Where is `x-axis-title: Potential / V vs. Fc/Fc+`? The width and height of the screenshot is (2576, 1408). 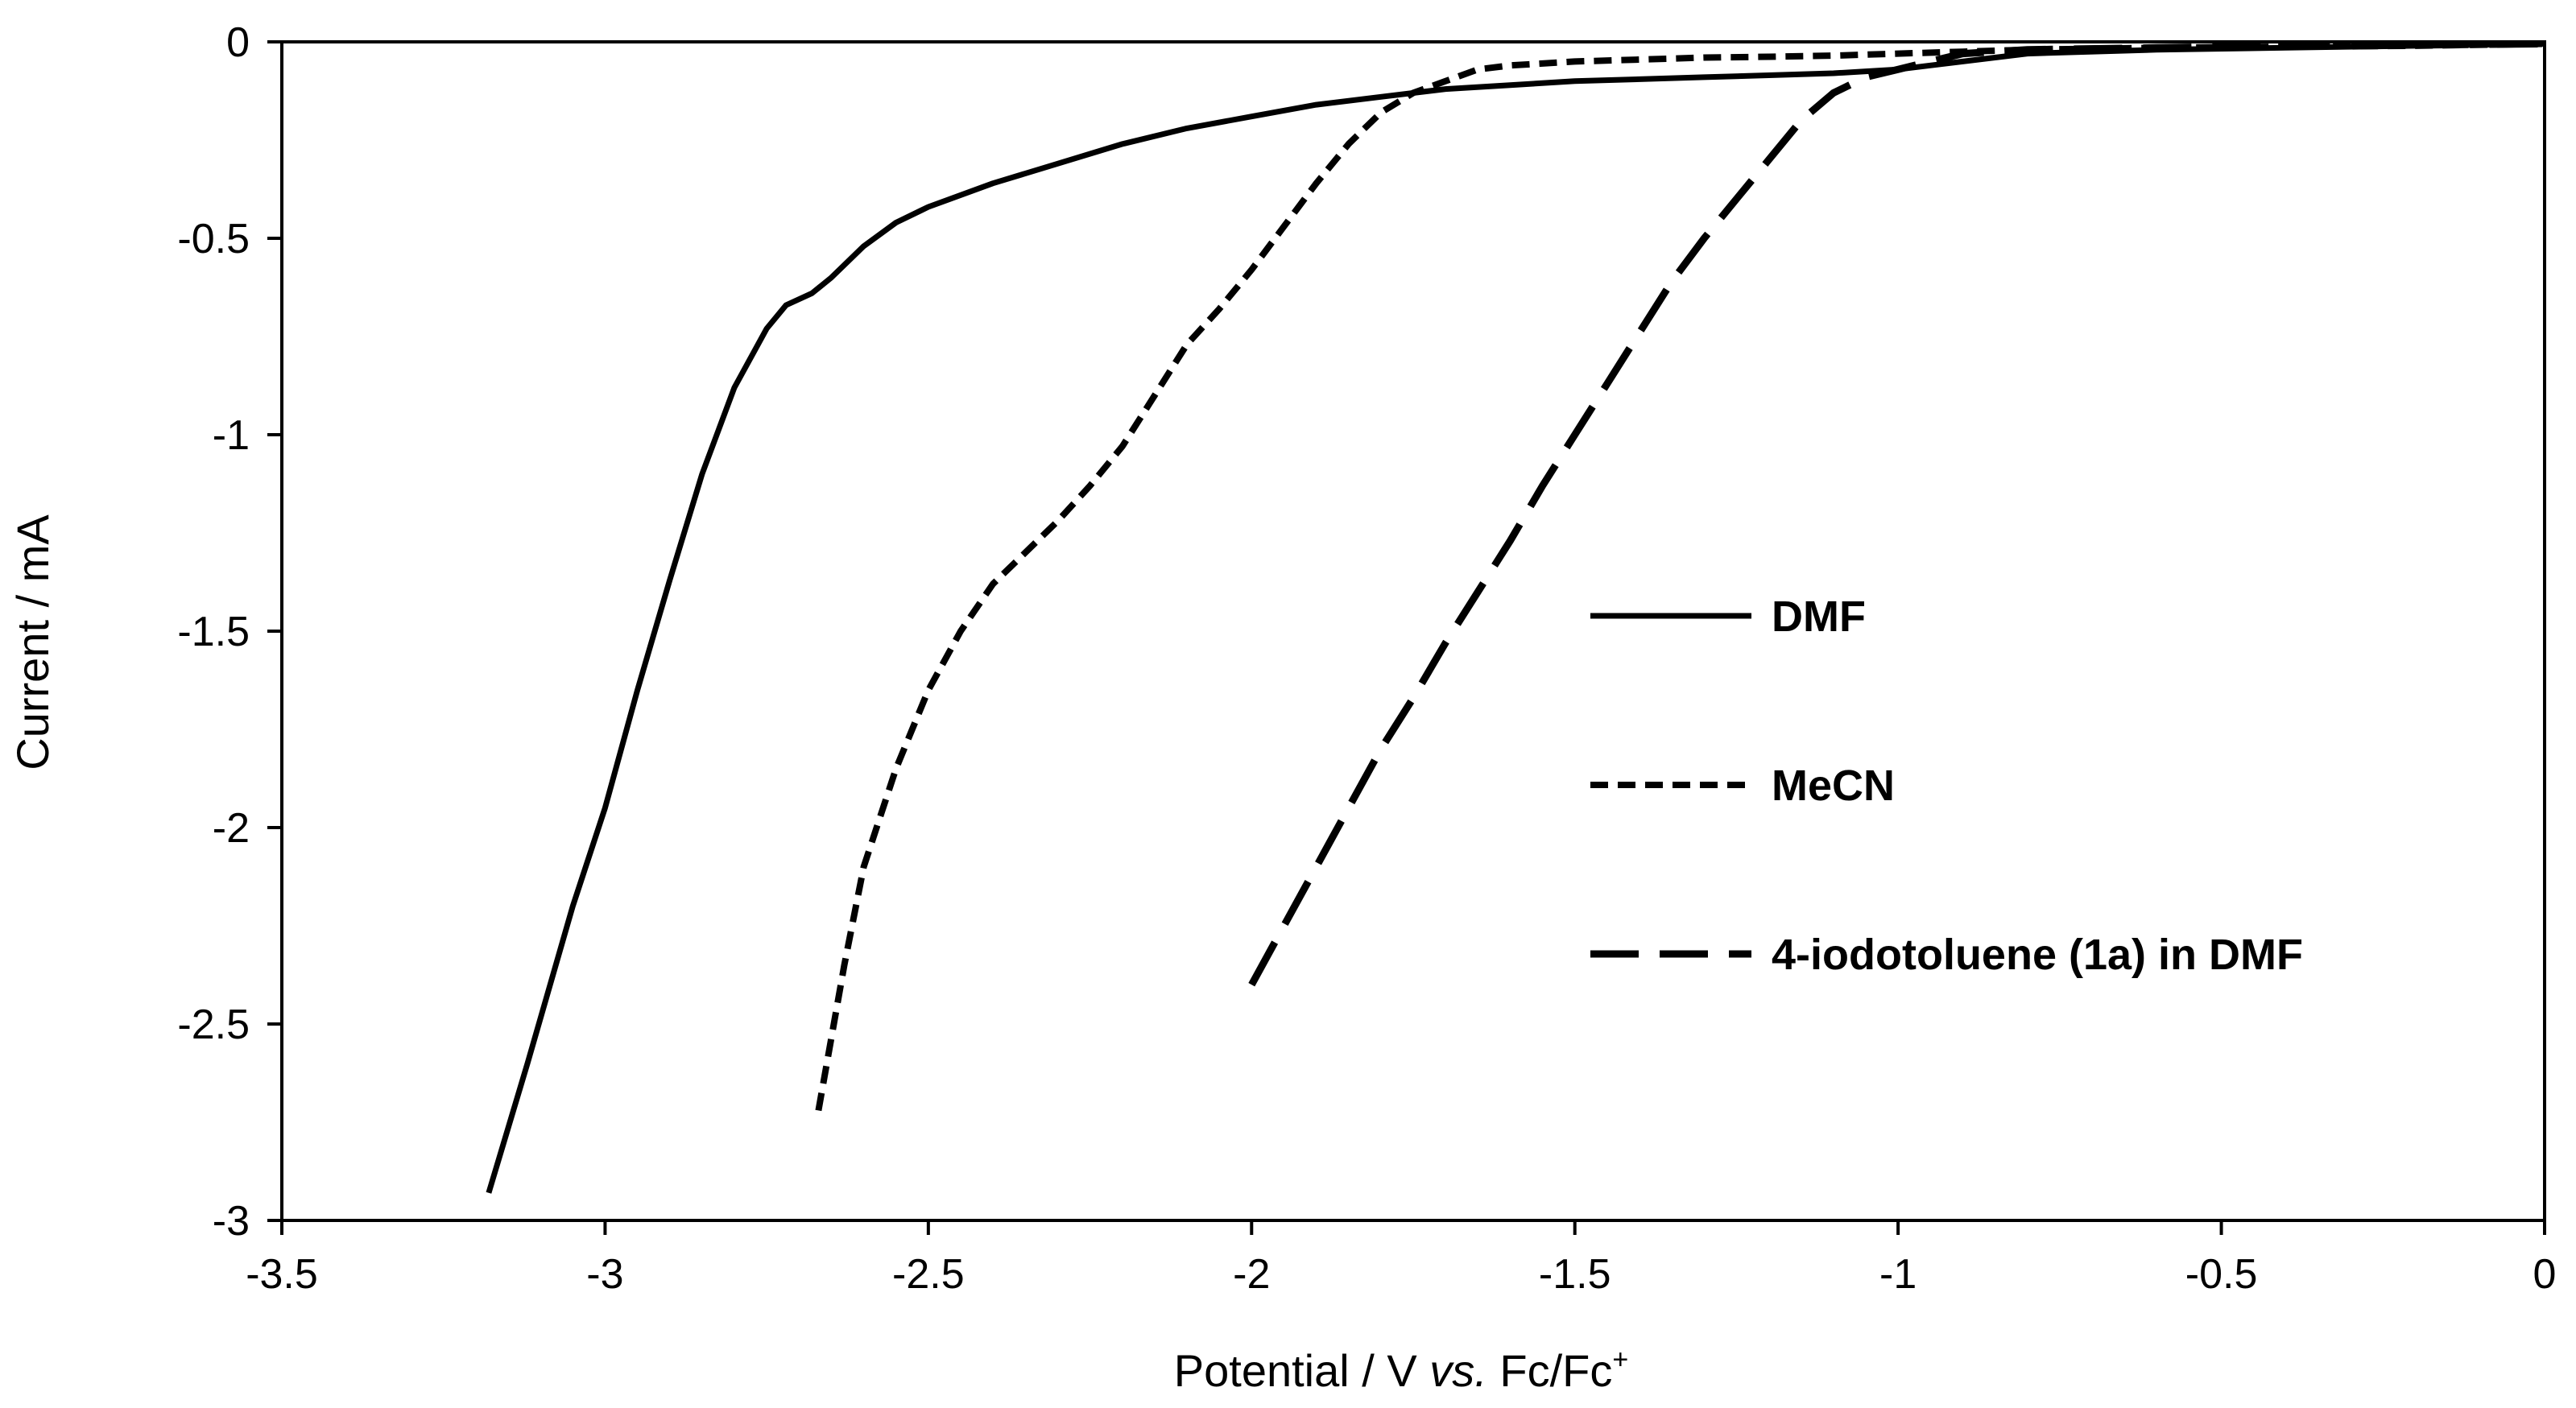
x-axis-title: Potential / V vs. Fc/Fc+ is located at coordinates (1401, 1370).